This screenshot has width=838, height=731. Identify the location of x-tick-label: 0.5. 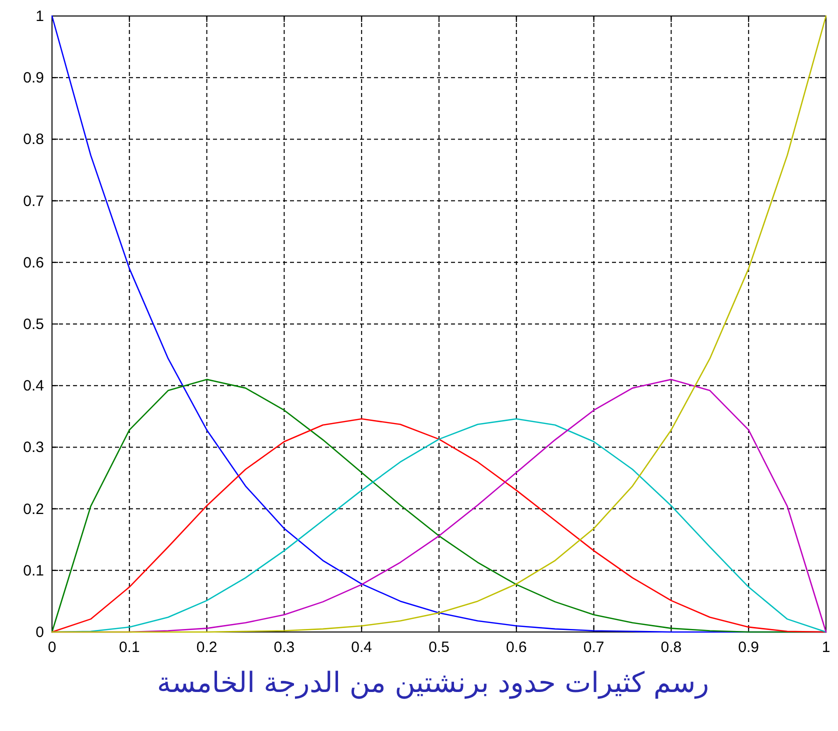
(439, 647).